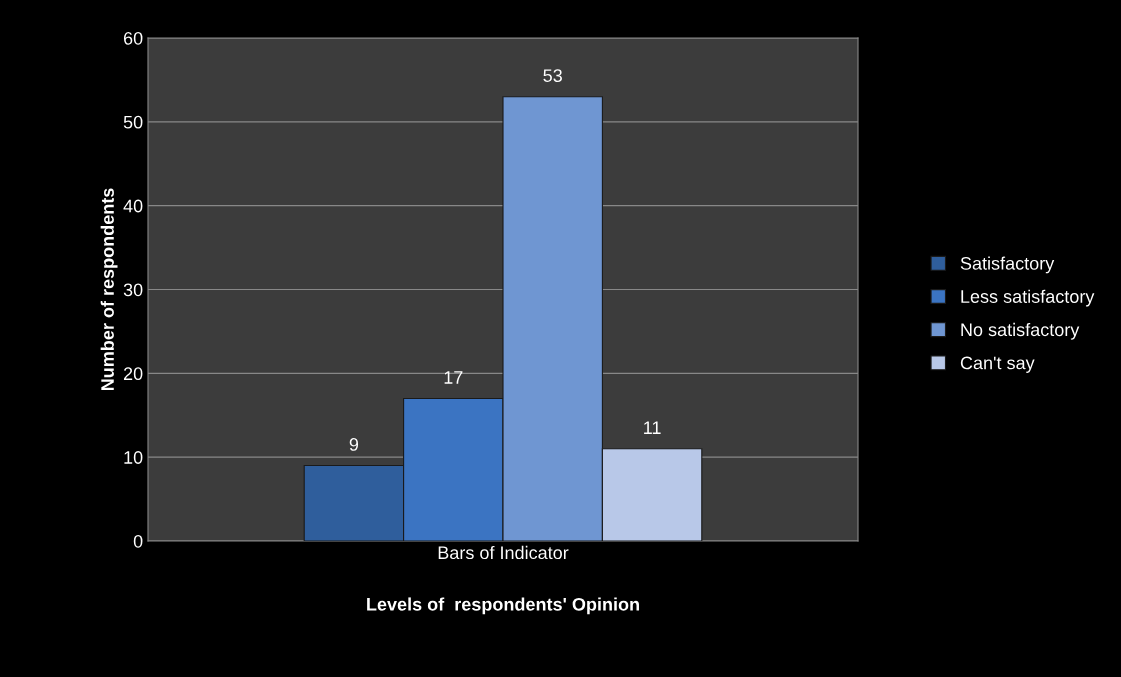 The width and height of the screenshot is (1121, 677). What do you see at coordinates (997, 364) in the screenshot?
I see `legend-label: Can't say` at bounding box center [997, 364].